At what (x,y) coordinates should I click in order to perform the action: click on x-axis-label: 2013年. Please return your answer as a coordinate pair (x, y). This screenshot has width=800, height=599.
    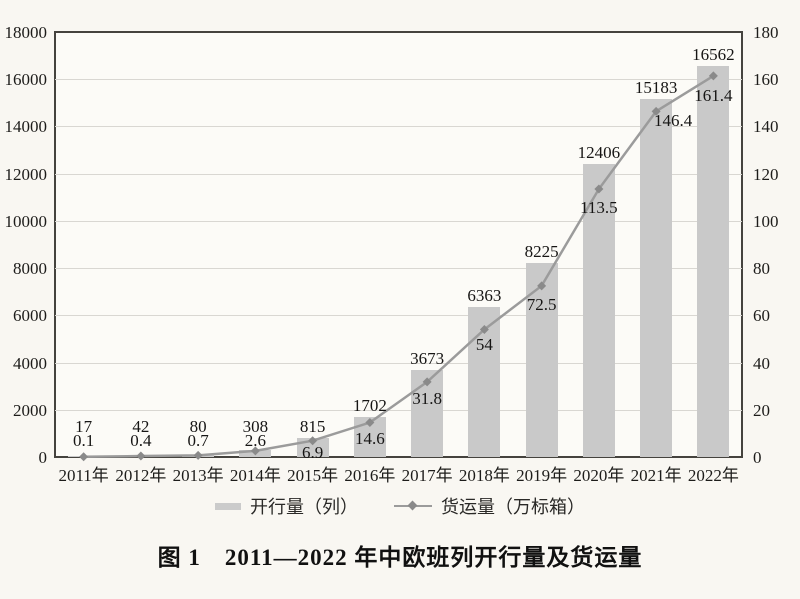
    Looking at the image, I should click on (198, 475).